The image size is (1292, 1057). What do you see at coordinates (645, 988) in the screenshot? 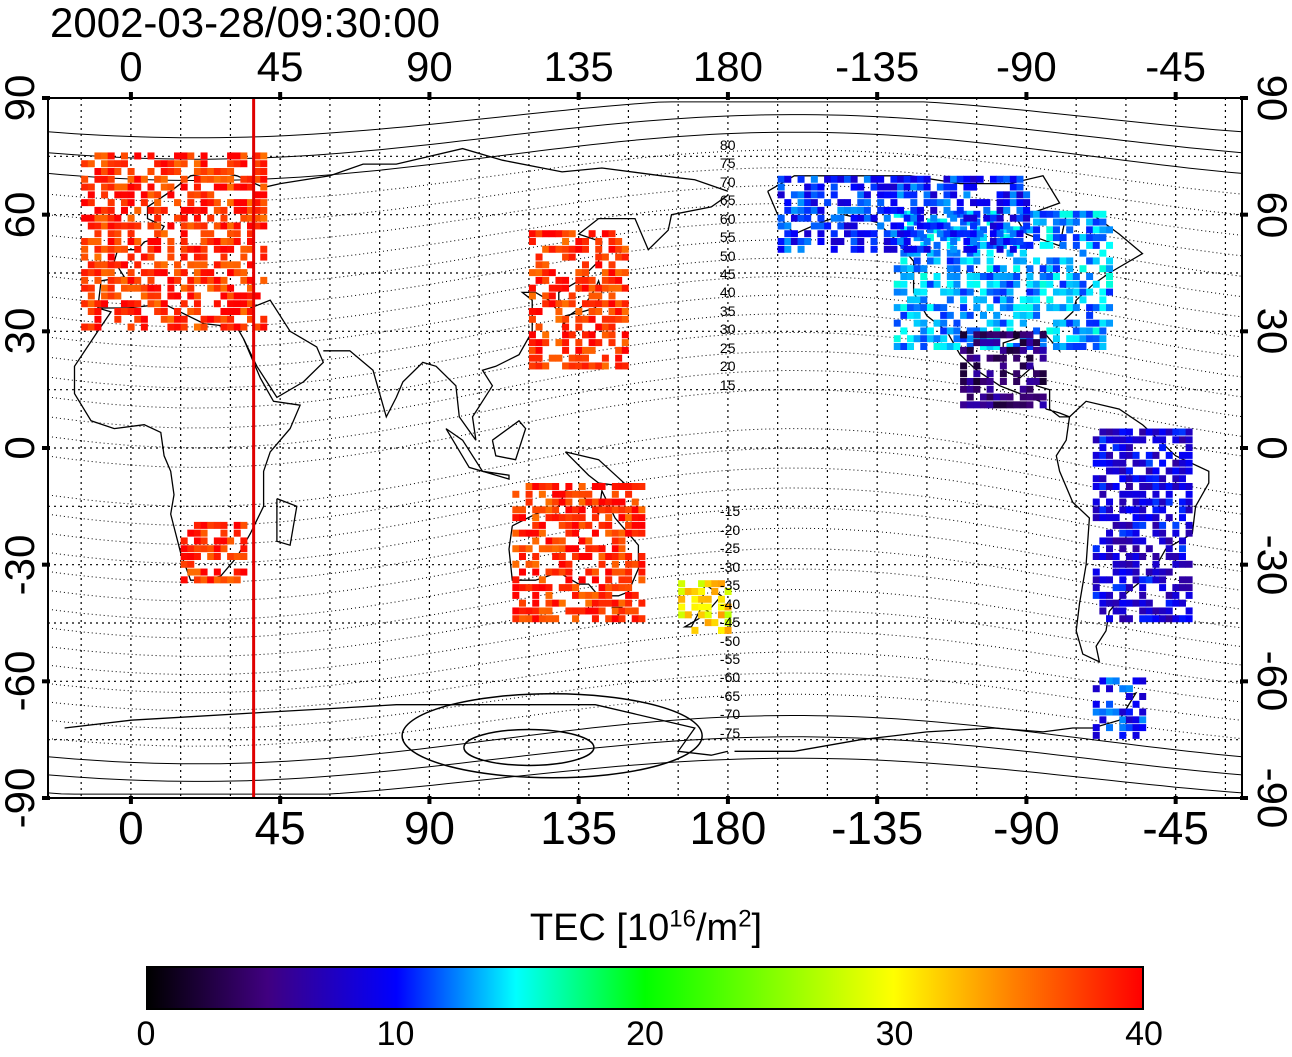
I see `colorbar` at bounding box center [645, 988].